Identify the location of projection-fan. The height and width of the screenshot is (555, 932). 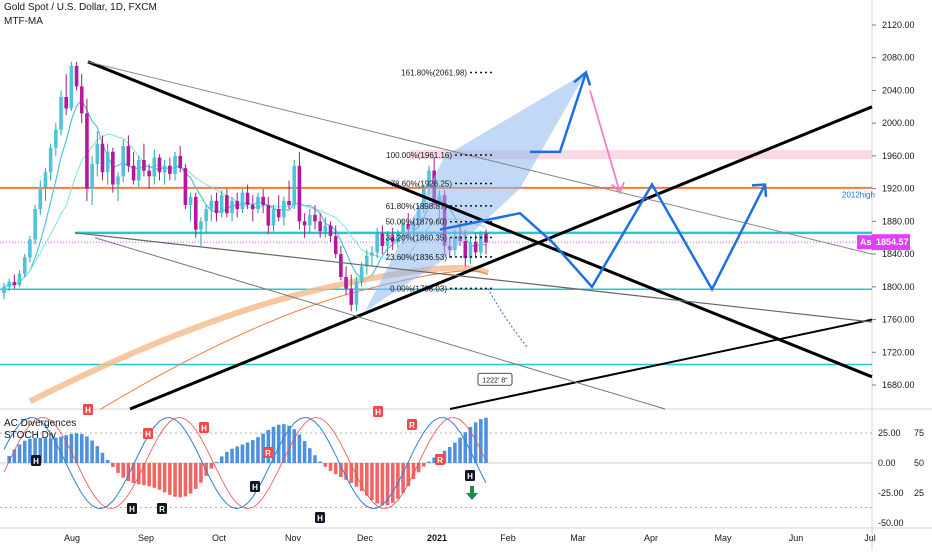
(475, 192).